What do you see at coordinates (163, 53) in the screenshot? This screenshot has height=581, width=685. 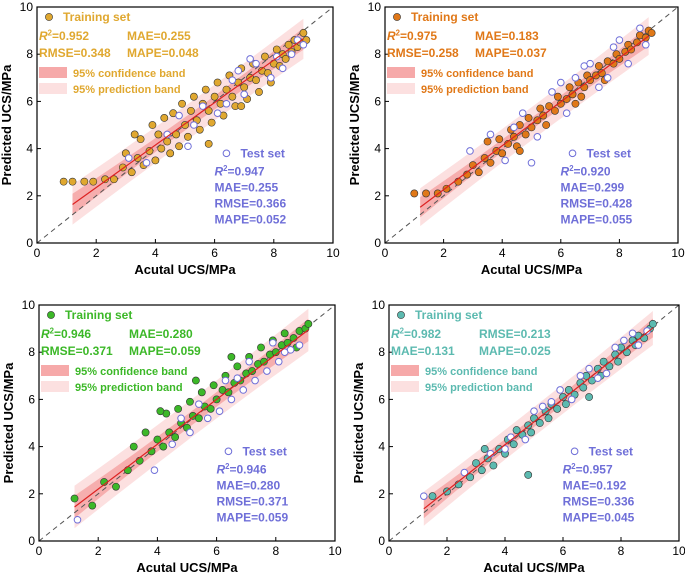 I see `legend-training-stat: MAPE=0.048` at bounding box center [163, 53].